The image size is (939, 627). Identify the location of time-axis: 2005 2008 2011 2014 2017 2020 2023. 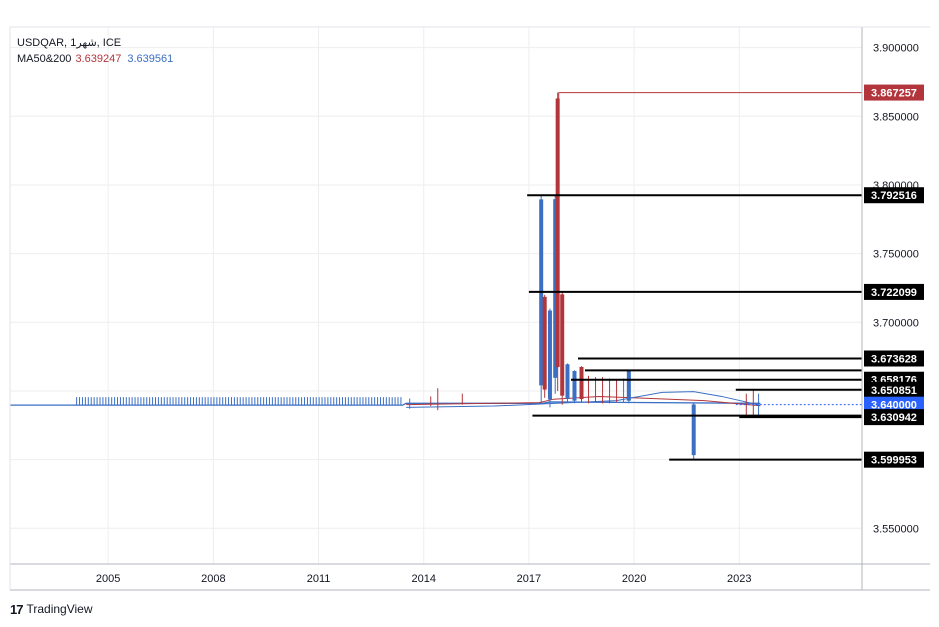
(424, 579).